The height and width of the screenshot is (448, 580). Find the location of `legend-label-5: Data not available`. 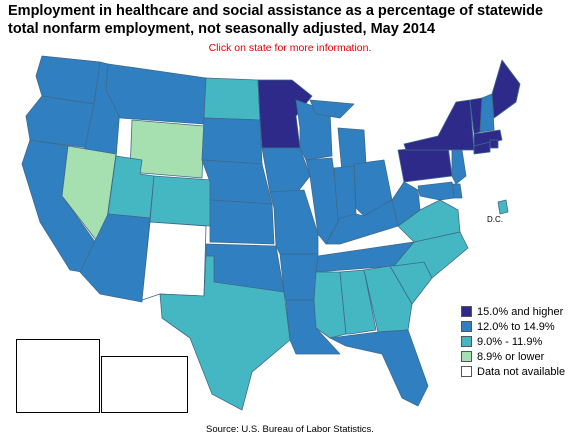

legend-label-5: Data not available is located at coordinates (521, 371).